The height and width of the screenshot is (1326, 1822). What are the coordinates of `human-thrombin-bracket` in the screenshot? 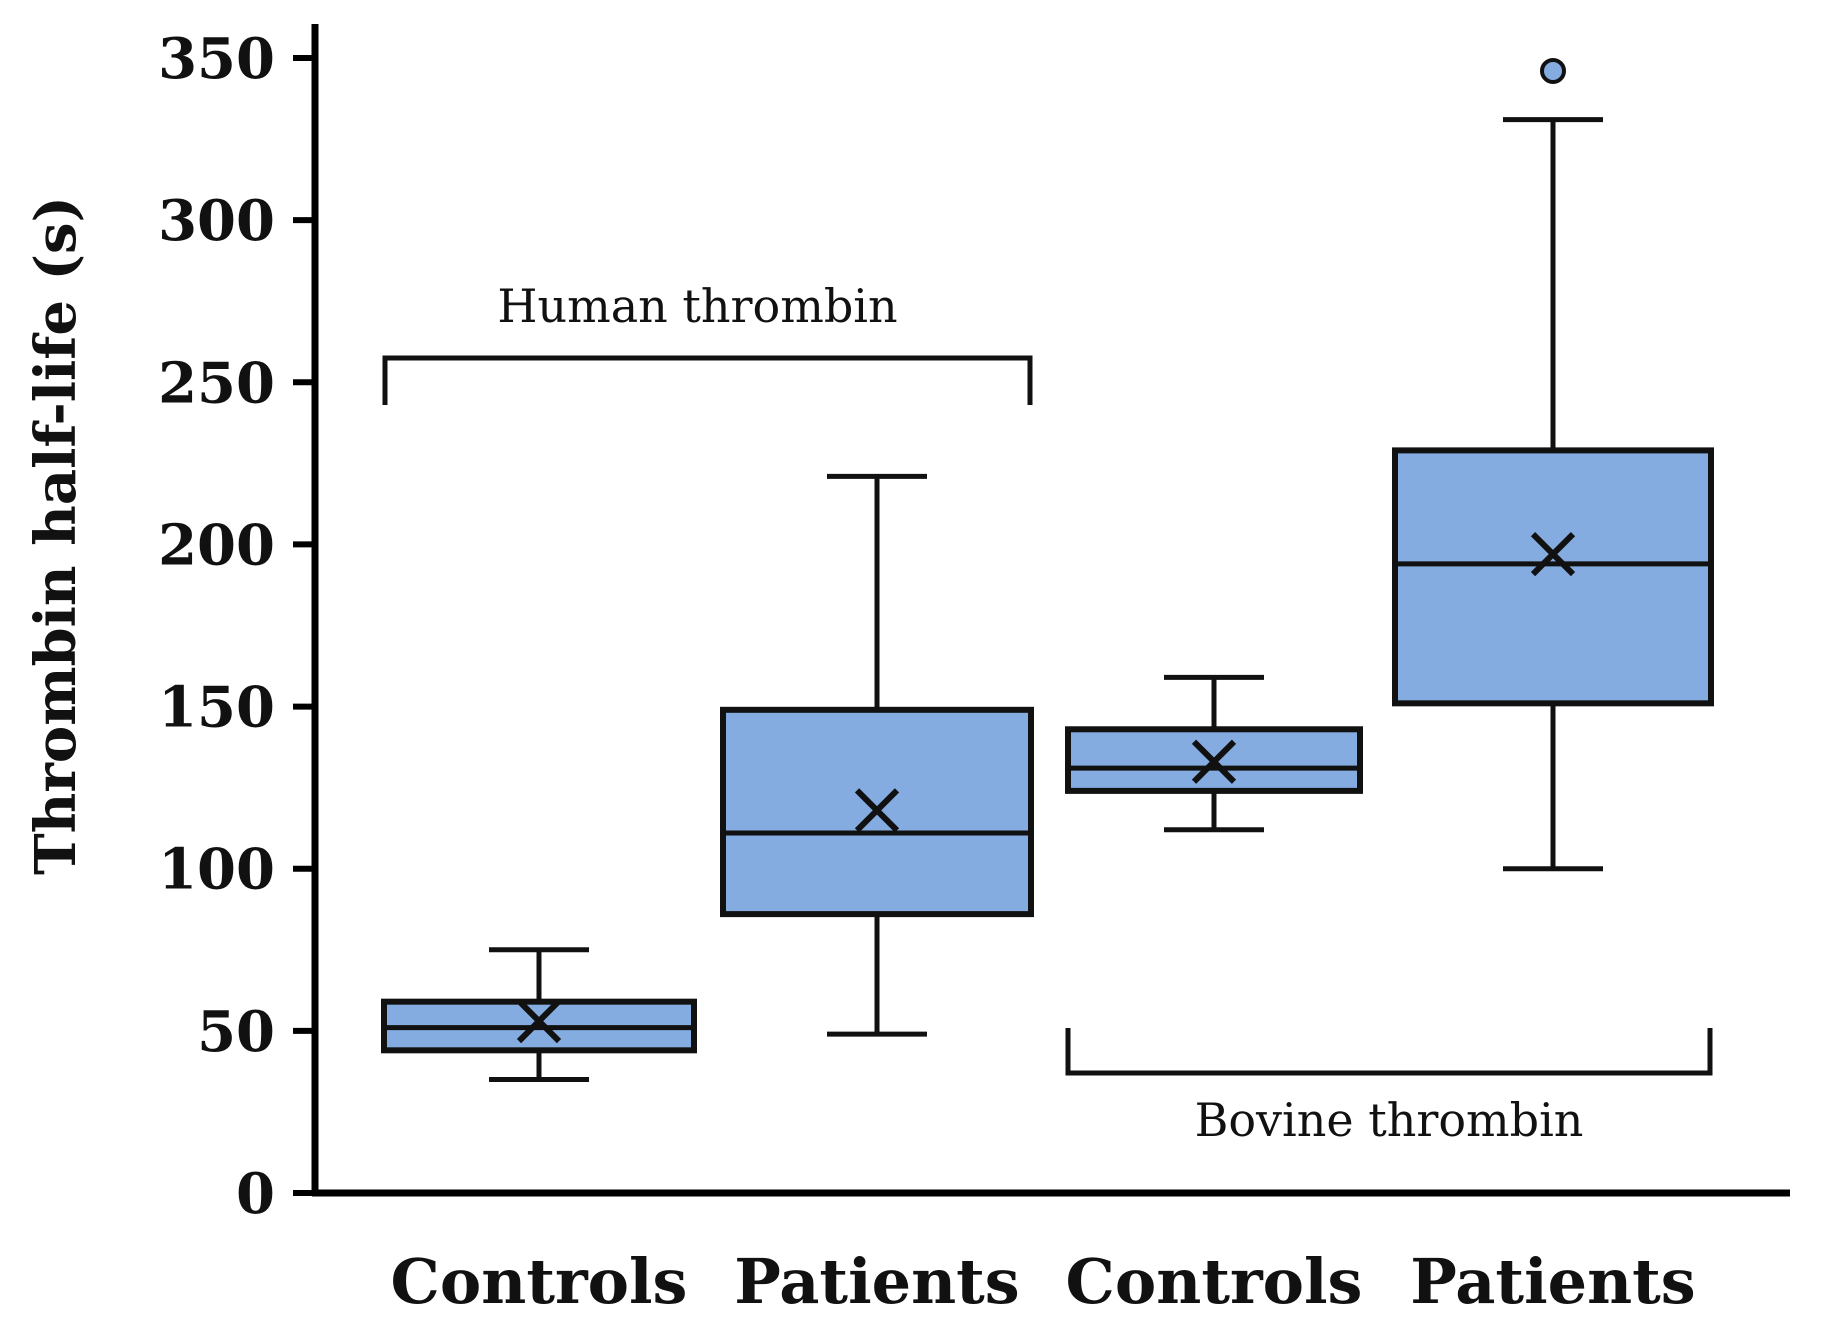 It's located at (707, 380).